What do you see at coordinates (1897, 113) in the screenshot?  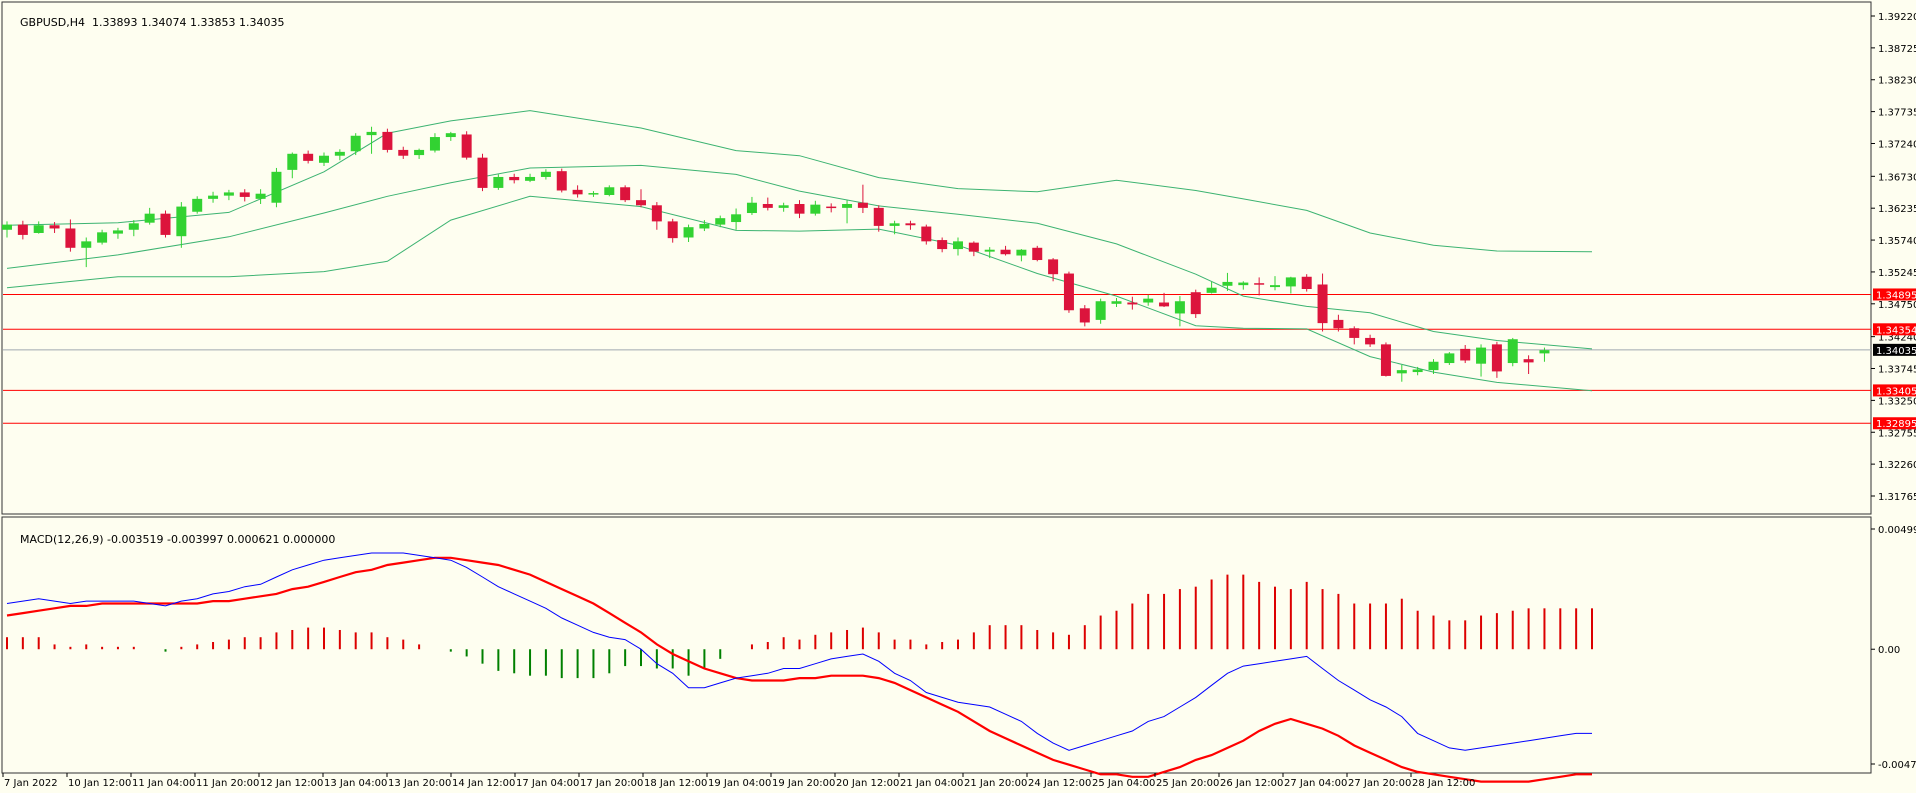 I see `price-tick-label: 1.37735` at bounding box center [1897, 113].